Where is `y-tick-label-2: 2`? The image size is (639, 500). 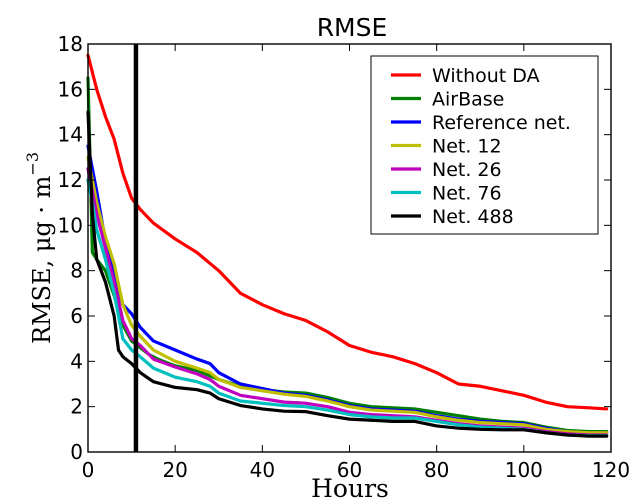 y-tick-label-2: 2 is located at coordinates (76, 407).